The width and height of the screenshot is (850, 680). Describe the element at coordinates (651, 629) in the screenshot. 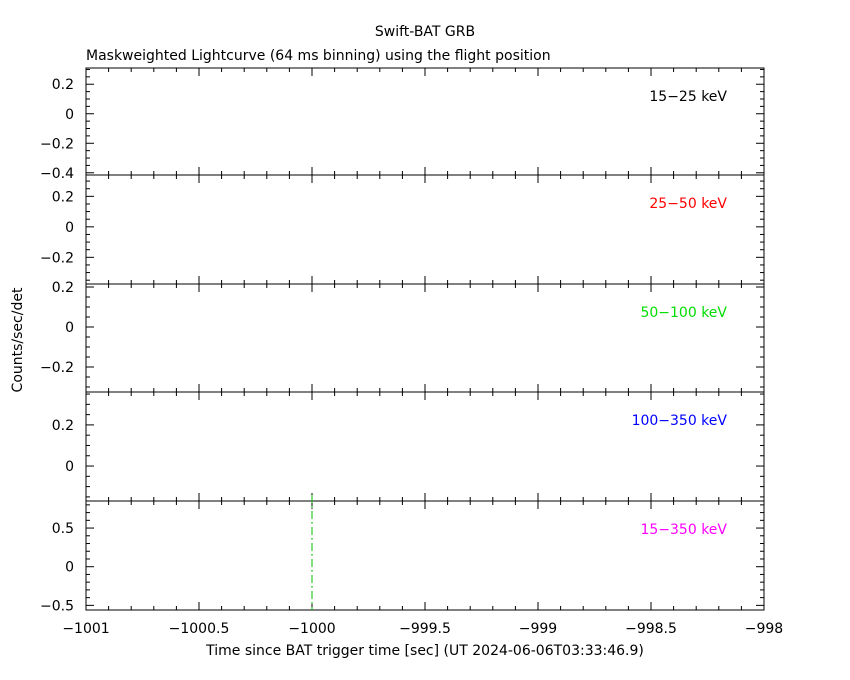

I see `x-tick-label: −998.5` at that location.